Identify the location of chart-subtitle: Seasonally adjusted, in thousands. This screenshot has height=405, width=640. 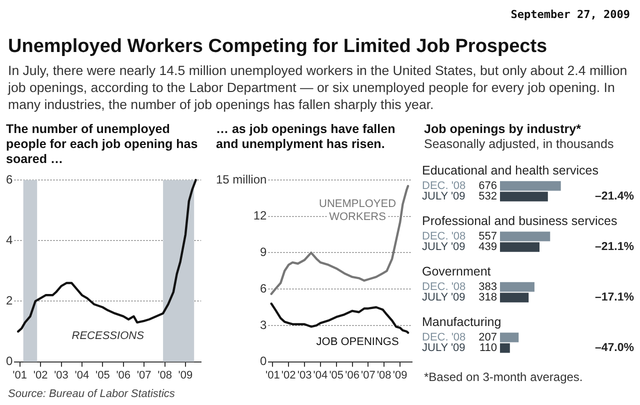
(519, 144).